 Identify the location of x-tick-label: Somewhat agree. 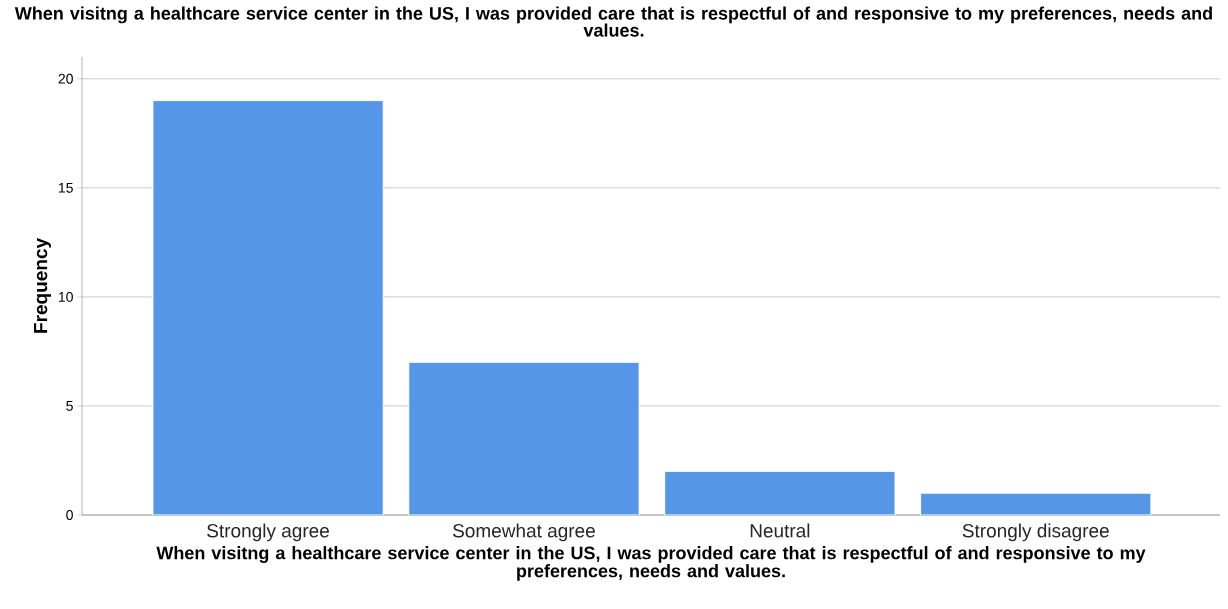
(524, 532).